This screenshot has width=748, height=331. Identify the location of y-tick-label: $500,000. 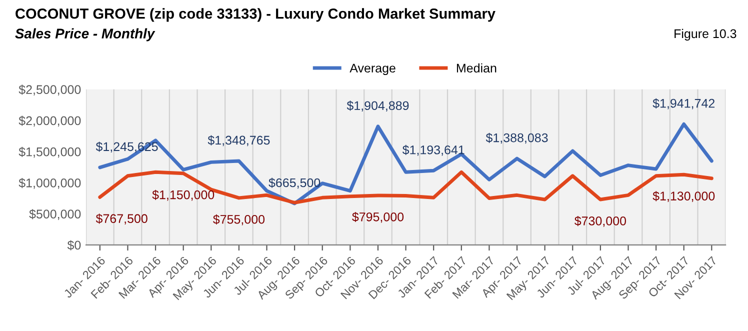
(55, 214).